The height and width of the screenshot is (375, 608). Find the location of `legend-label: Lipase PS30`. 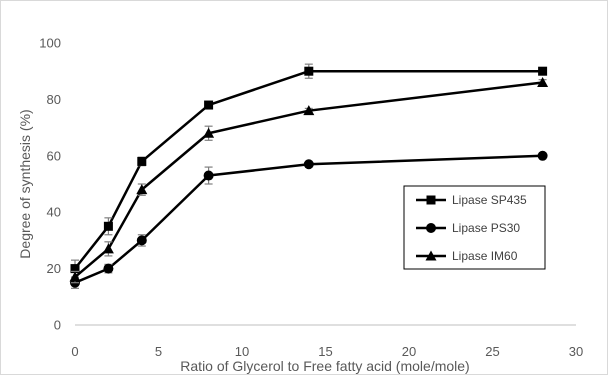

legend-label: Lipase PS30 is located at coordinates (486, 228).